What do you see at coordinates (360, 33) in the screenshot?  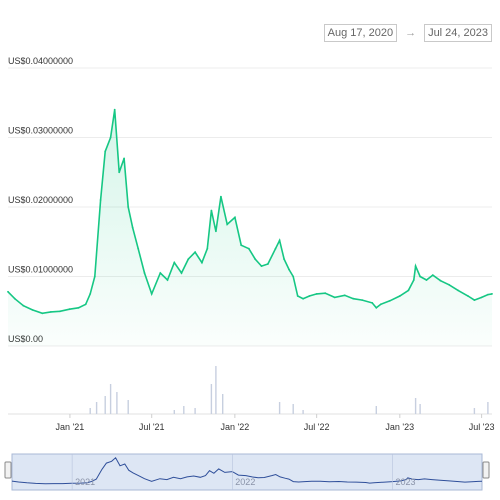 I see `date-from-input: Aug 17, 2020` at bounding box center [360, 33].